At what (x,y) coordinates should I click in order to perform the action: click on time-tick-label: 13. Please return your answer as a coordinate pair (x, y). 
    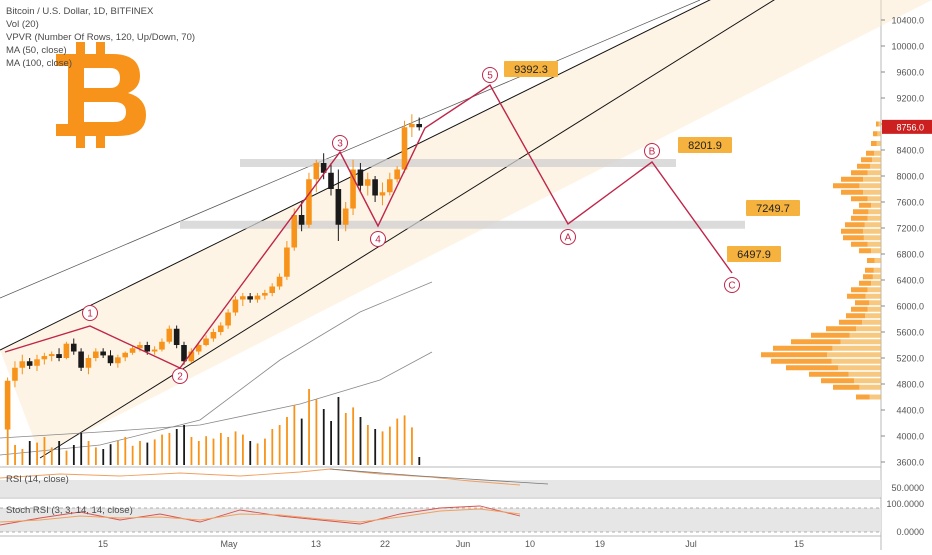
    Looking at the image, I should click on (316, 544).